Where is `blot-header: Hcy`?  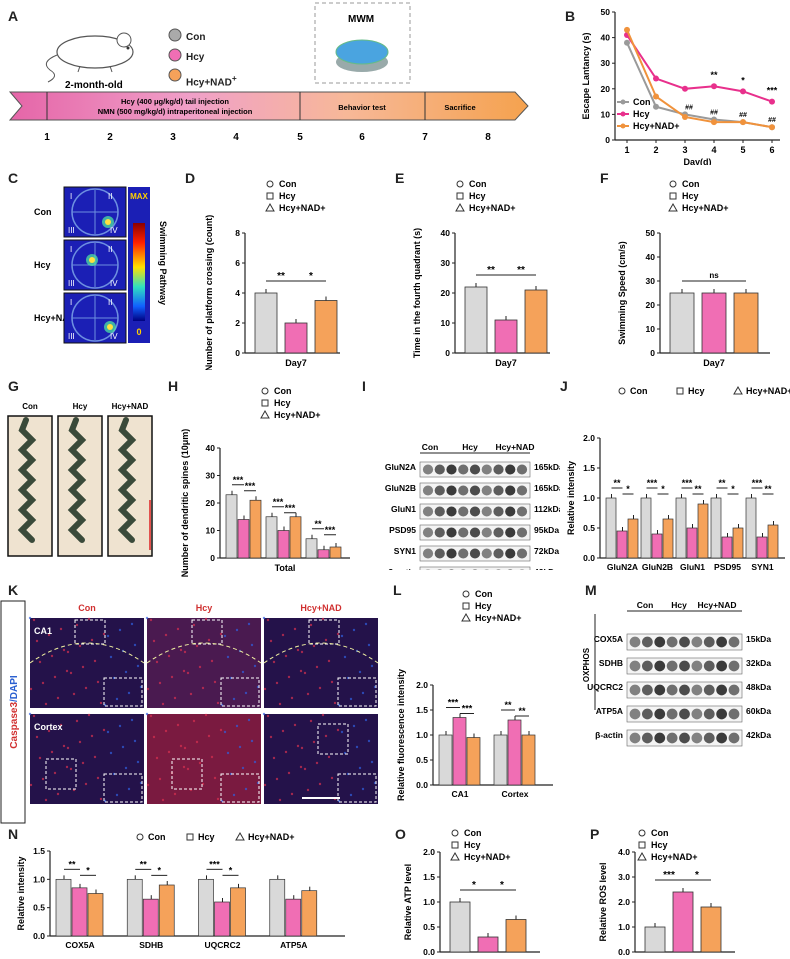
blot-header: Hcy is located at coordinates (679, 605).